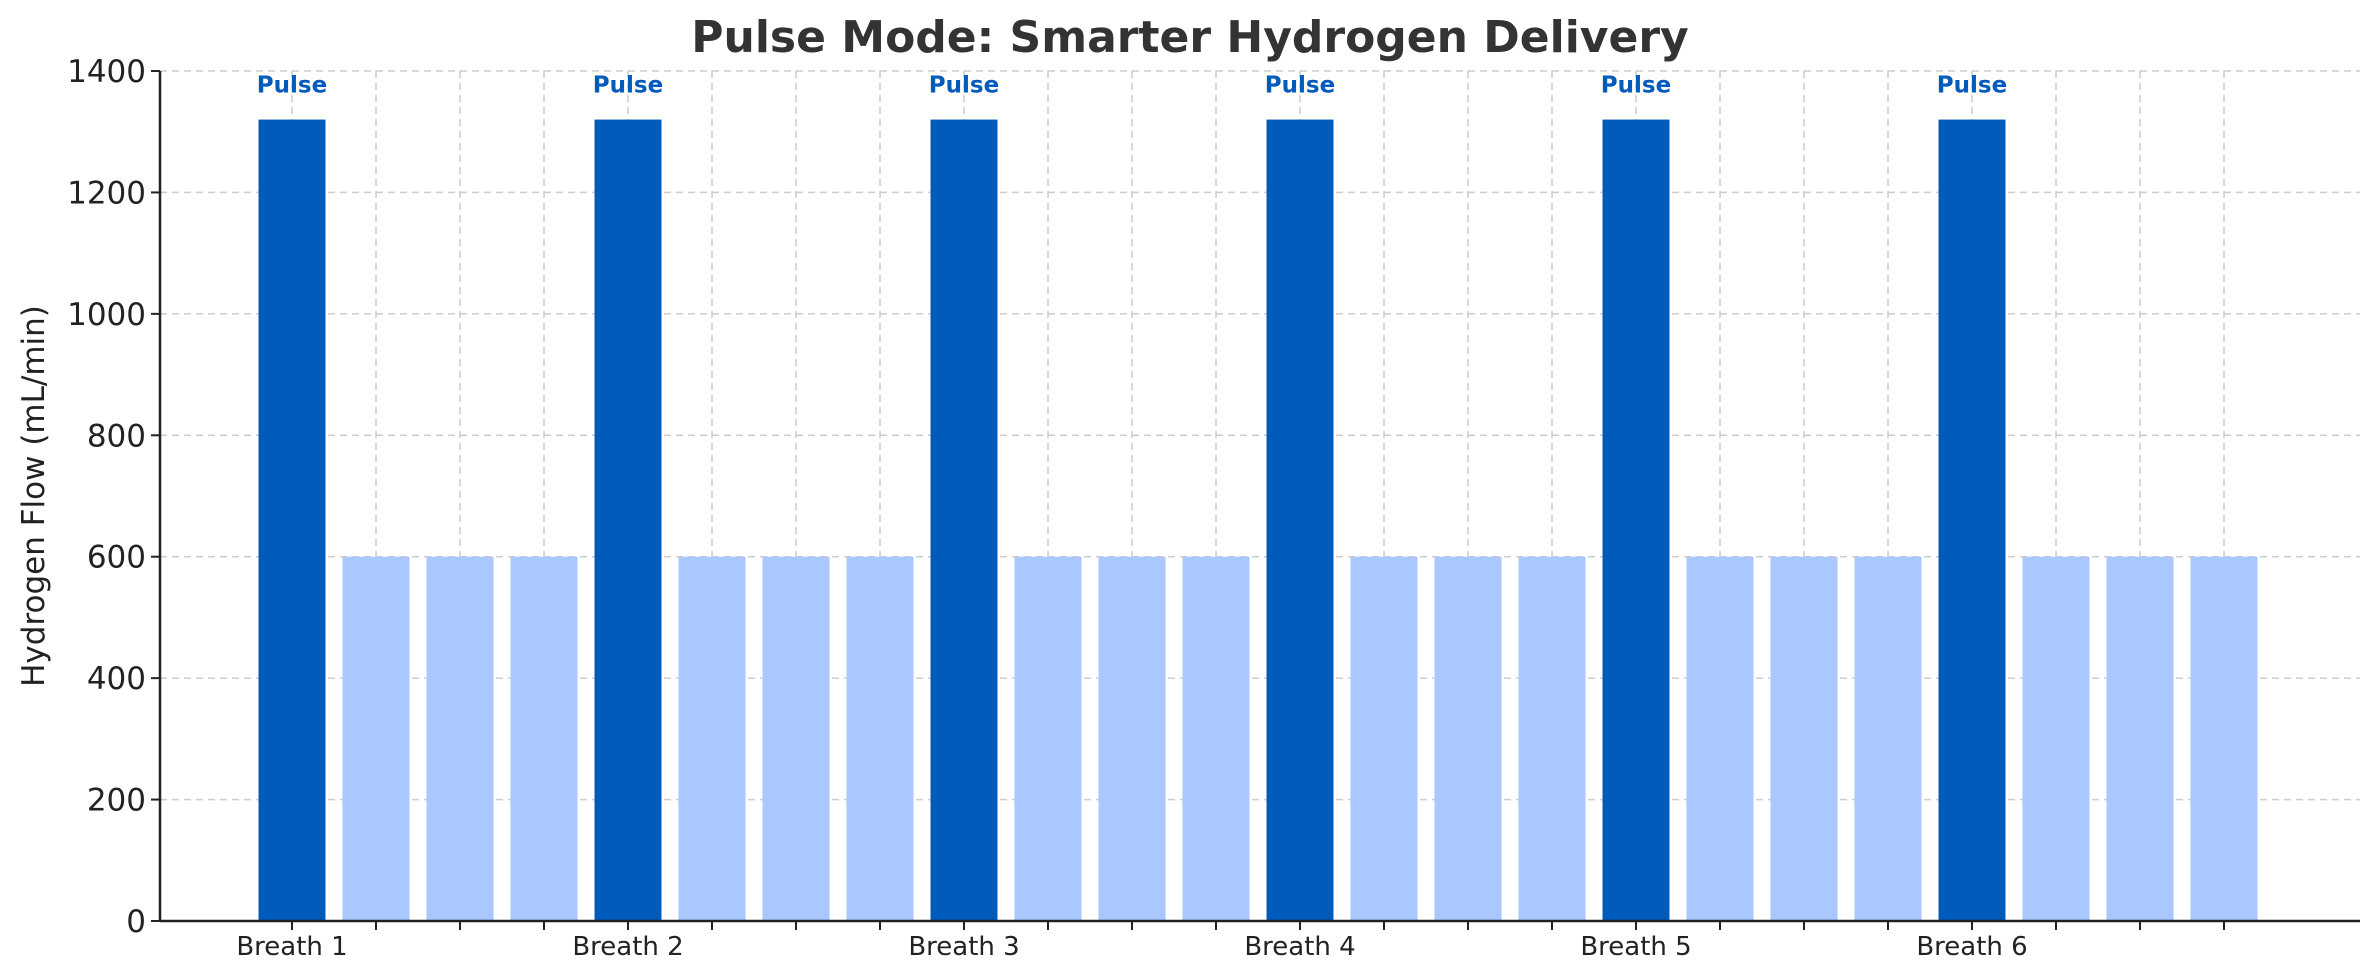 The width and height of the screenshot is (2379, 980). Describe the element at coordinates (34, 496) in the screenshot. I see `y-axis-label: Hydrogen Flow (mL/min)` at that location.